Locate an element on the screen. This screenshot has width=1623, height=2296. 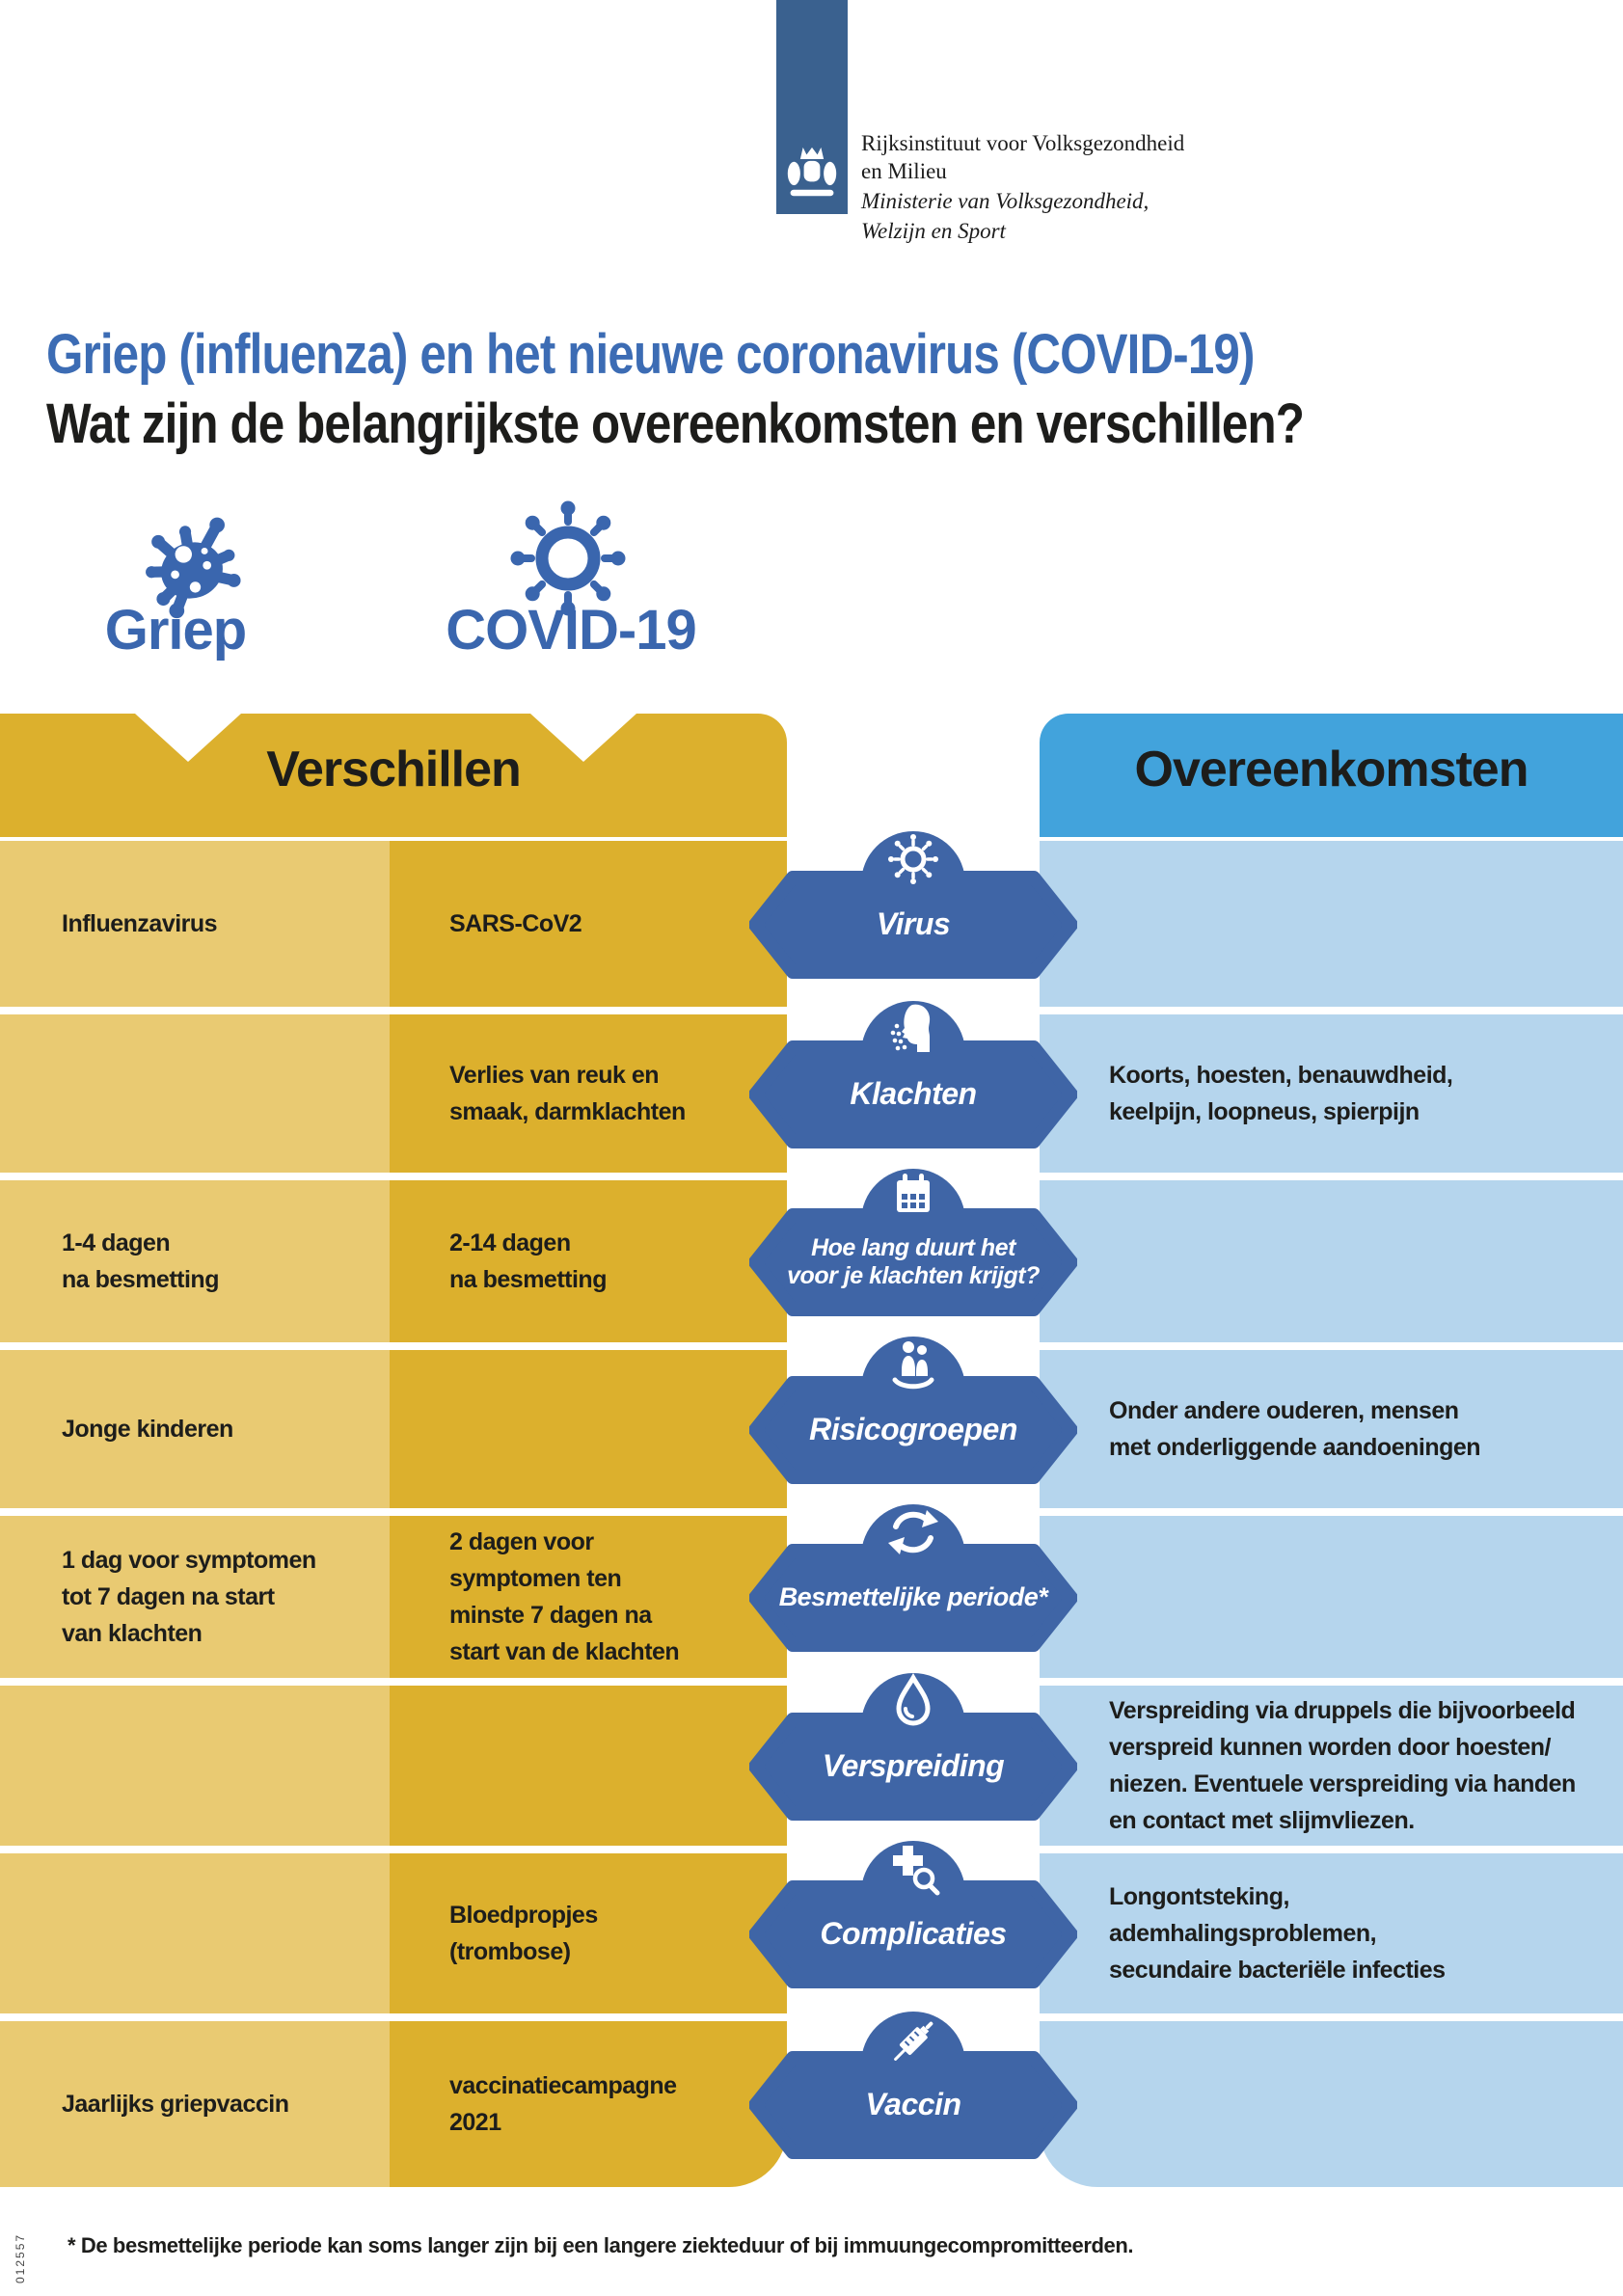
cycle-arrows-icon is located at coordinates (913, 1532).